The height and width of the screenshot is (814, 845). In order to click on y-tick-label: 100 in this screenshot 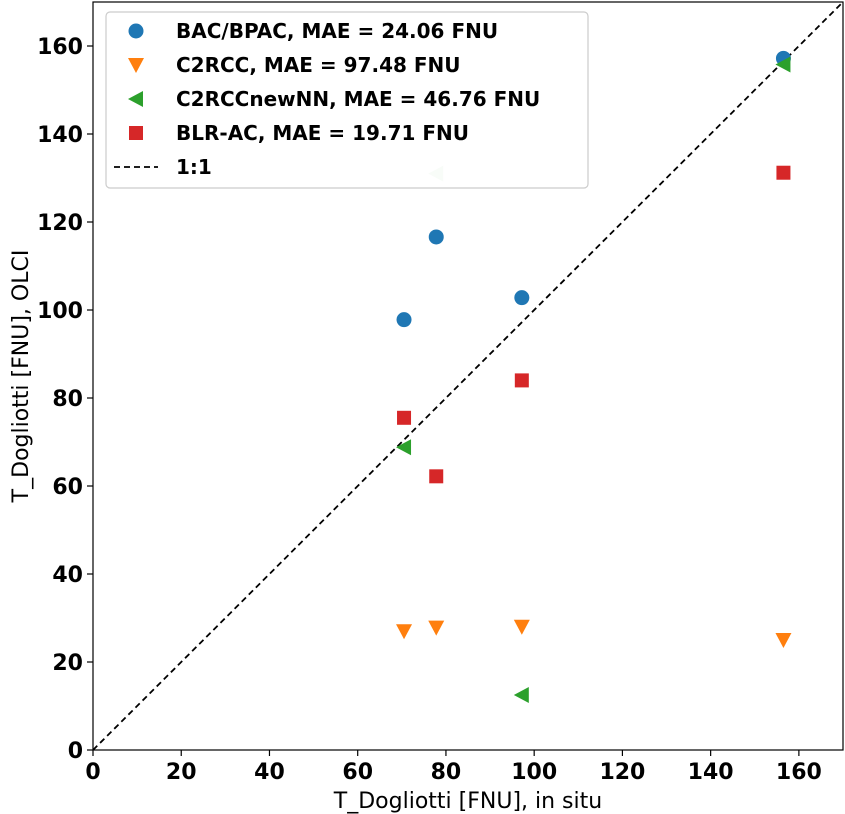, I will do `click(60, 311)`.